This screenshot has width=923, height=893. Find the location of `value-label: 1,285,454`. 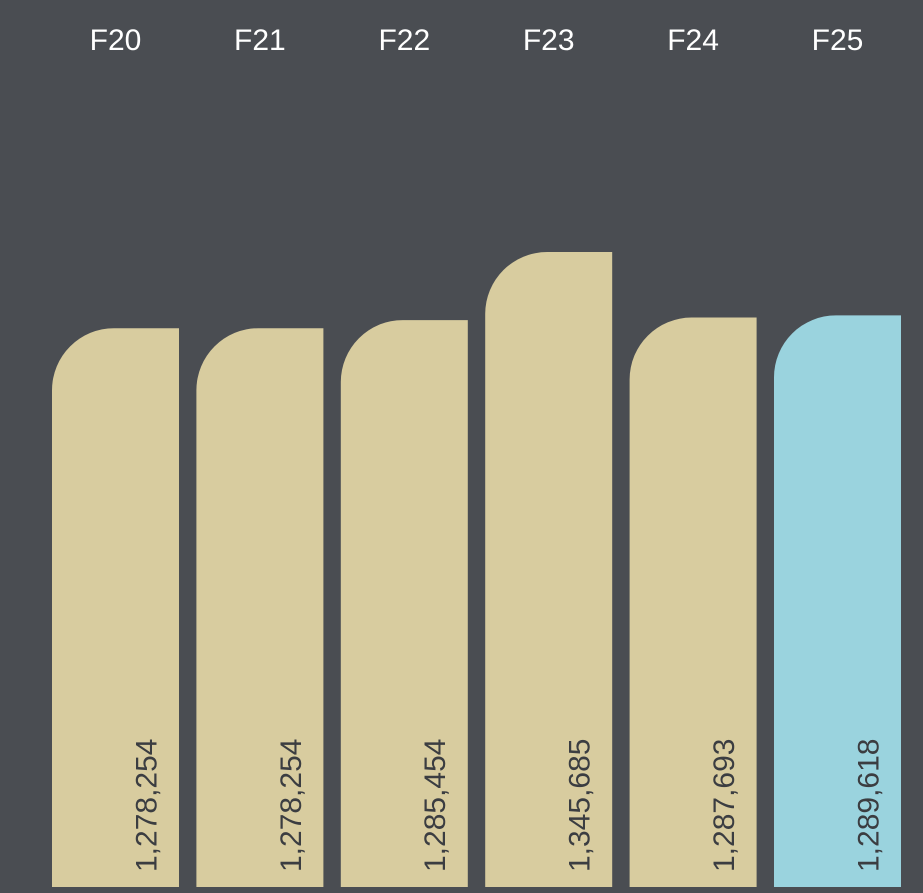

value-label: 1,285,454 is located at coordinates (435, 805).